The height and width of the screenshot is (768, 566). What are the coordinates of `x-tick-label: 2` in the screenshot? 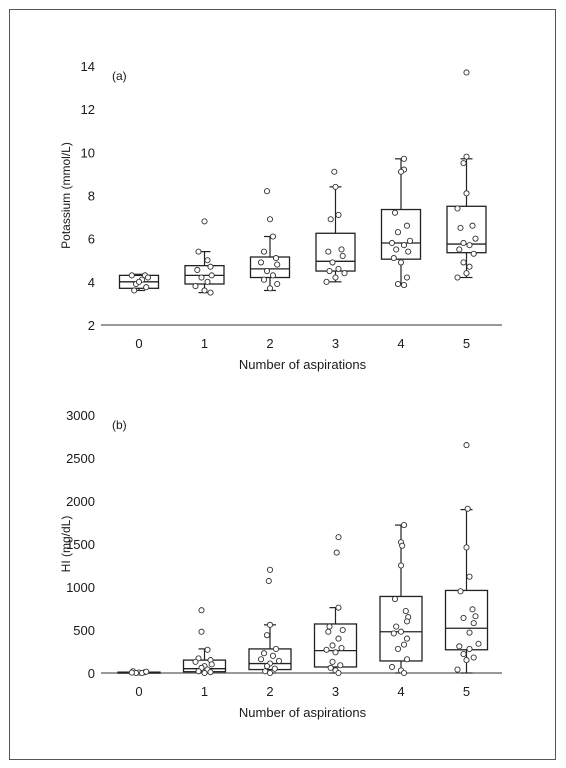 It's located at (269, 691).